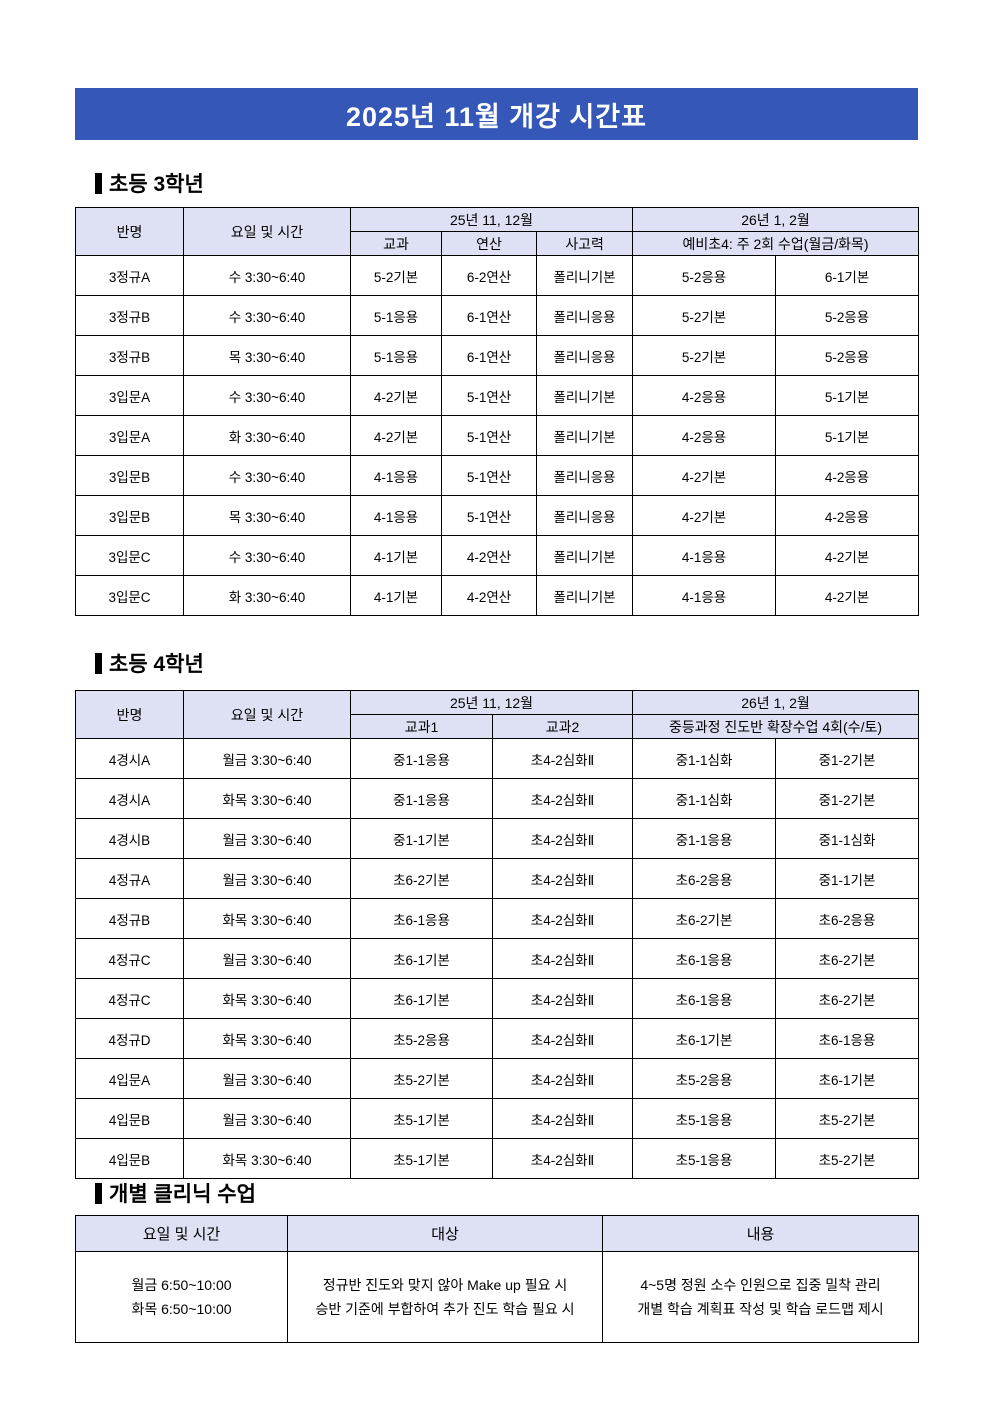 The height and width of the screenshot is (1403, 992). What do you see at coordinates (267, 515) in the screenshot?
I see `day-time-cell: 목 3:30~6:40` at bounding box center [267, 515].